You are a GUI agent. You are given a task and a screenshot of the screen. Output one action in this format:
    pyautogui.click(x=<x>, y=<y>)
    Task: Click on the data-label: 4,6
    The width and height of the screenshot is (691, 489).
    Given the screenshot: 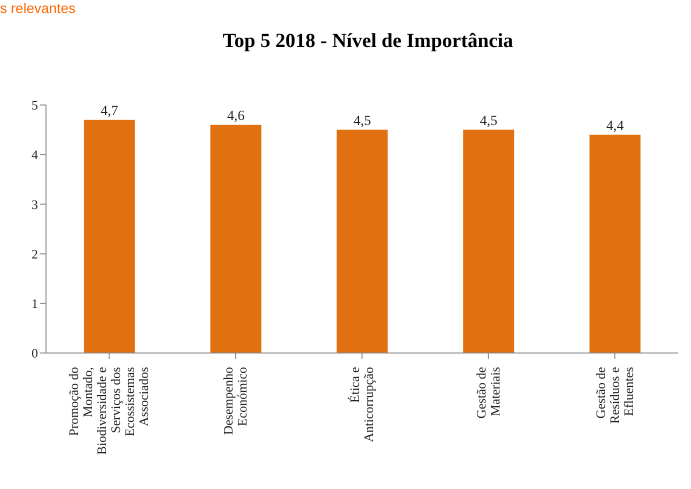 What is the action you would take?
    pyautogui.click(x=236, y=116)
    